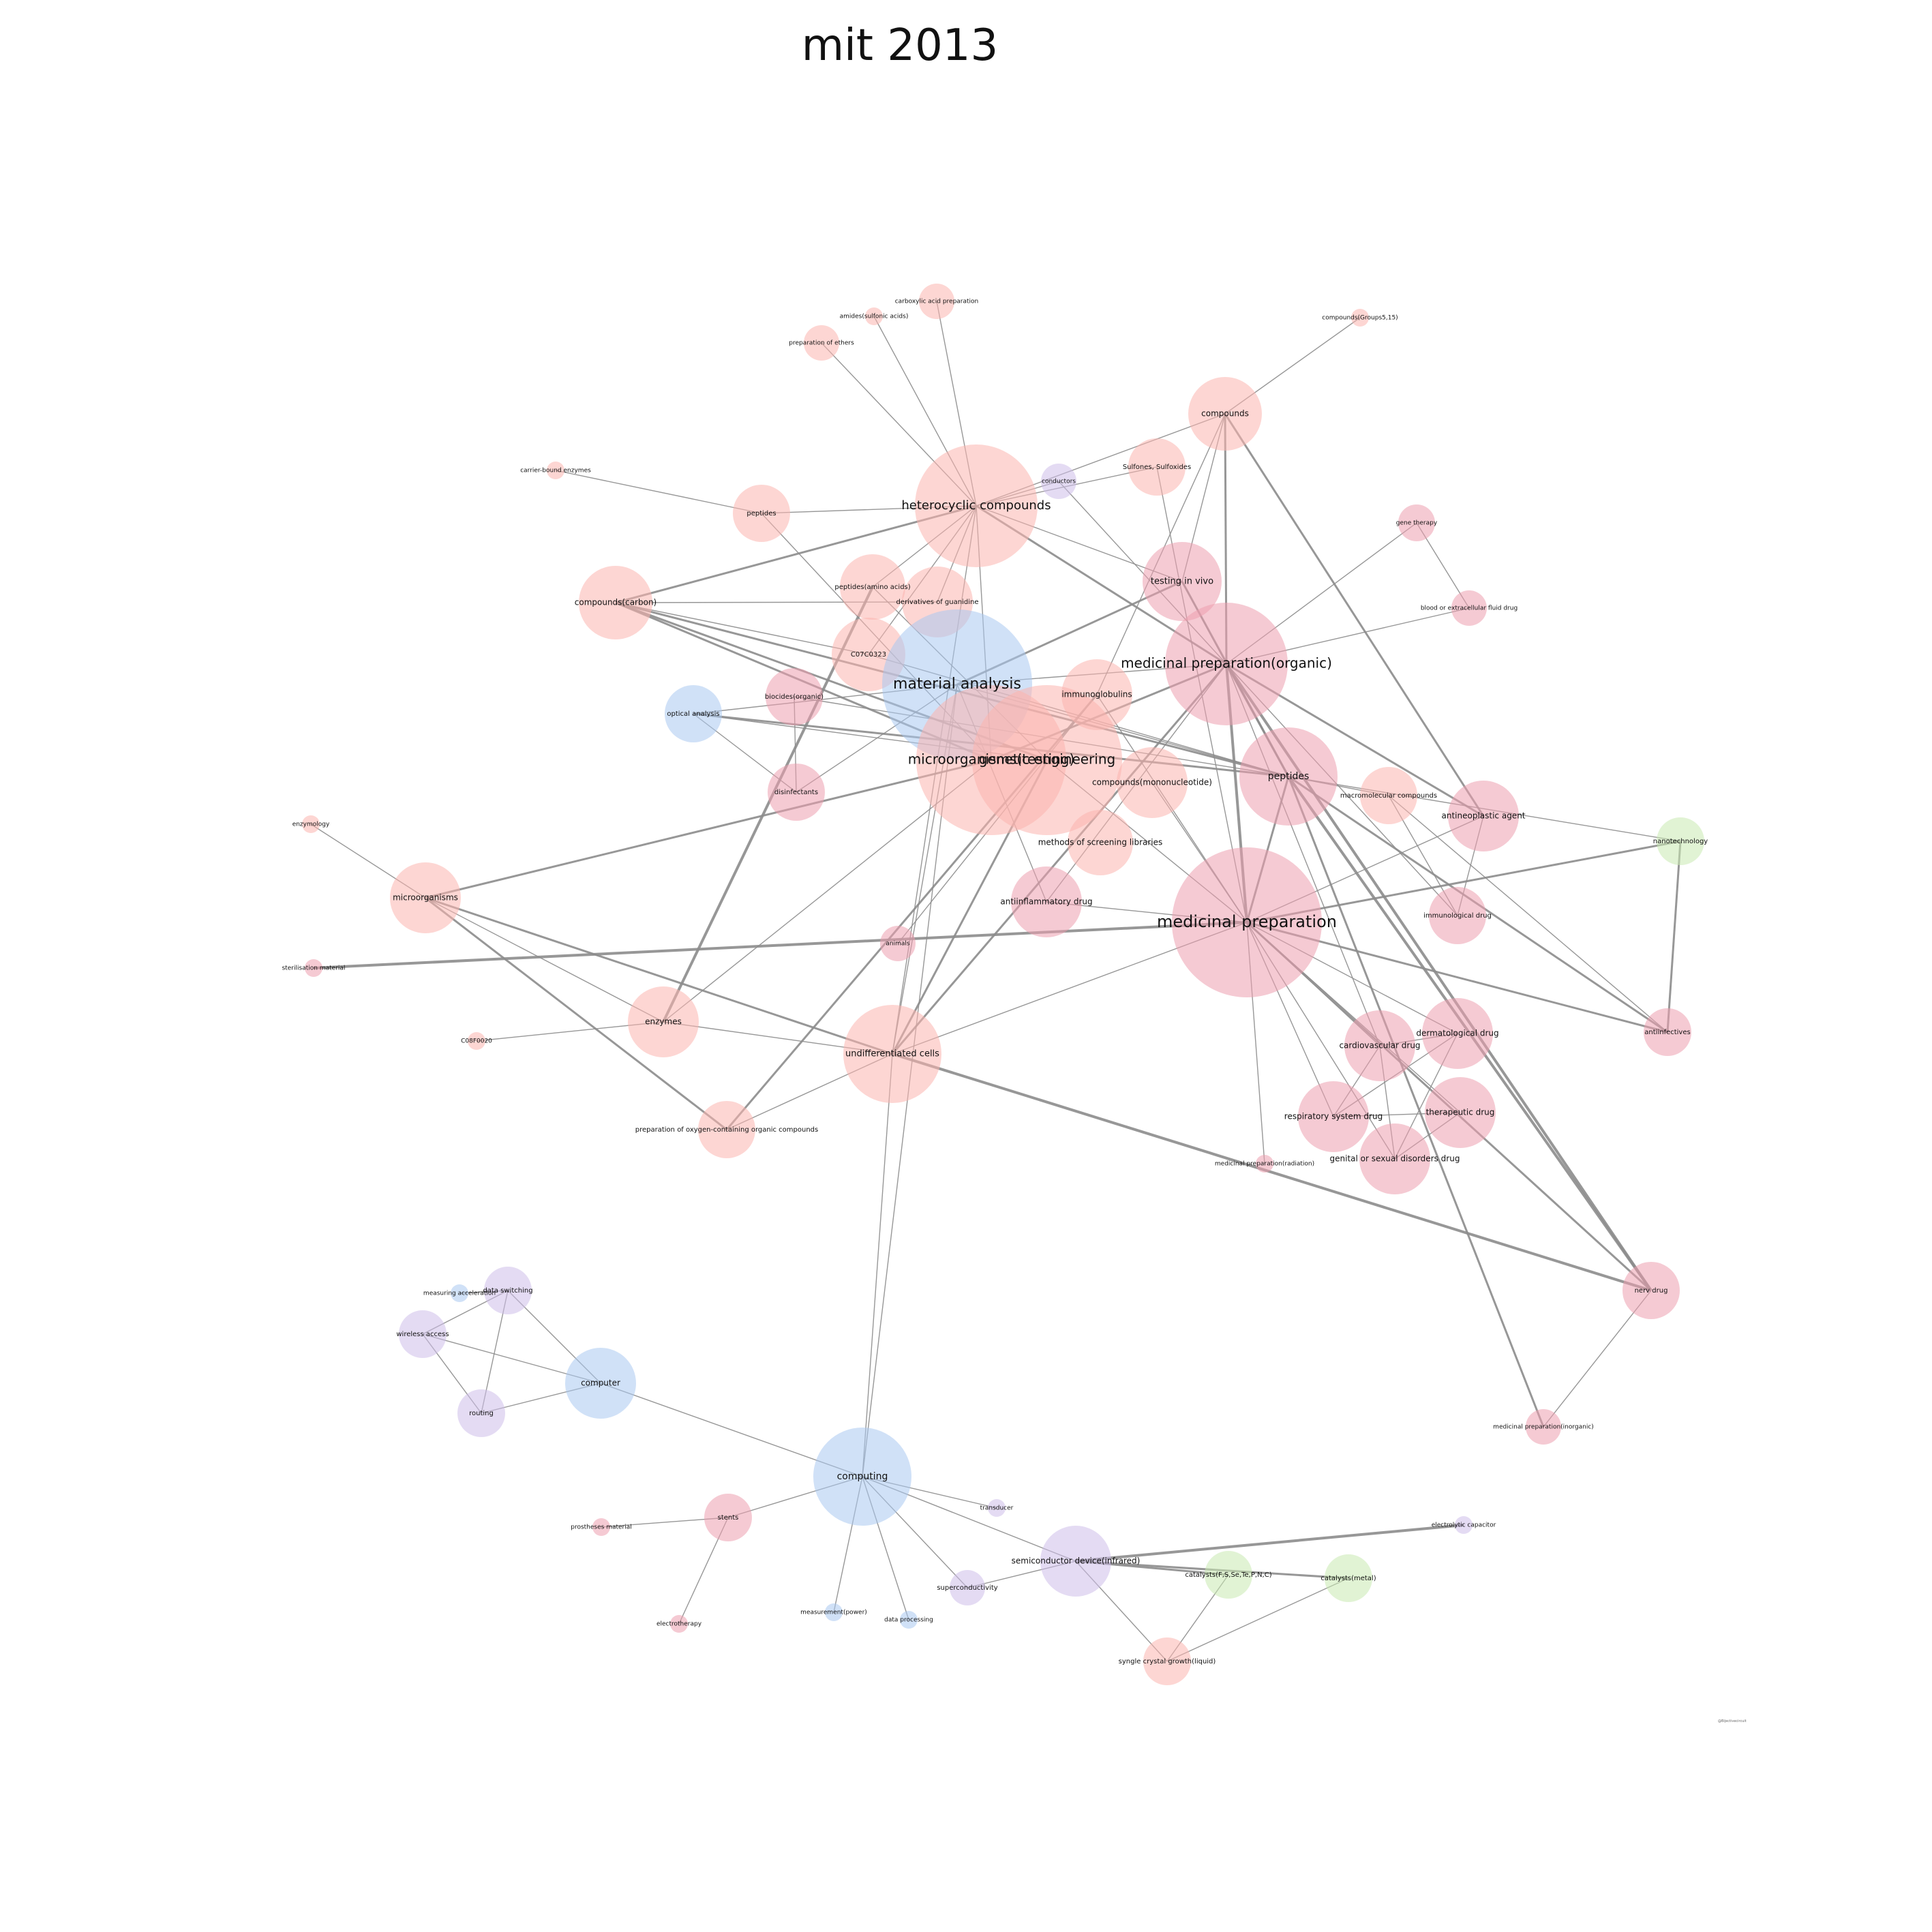 The height and width of the screenshot is (1932, 1932). What do you see at coordinates (1461, 1112) in the screenshot?
I see `node-therapeutic` at bounding box center [1461, 1112].